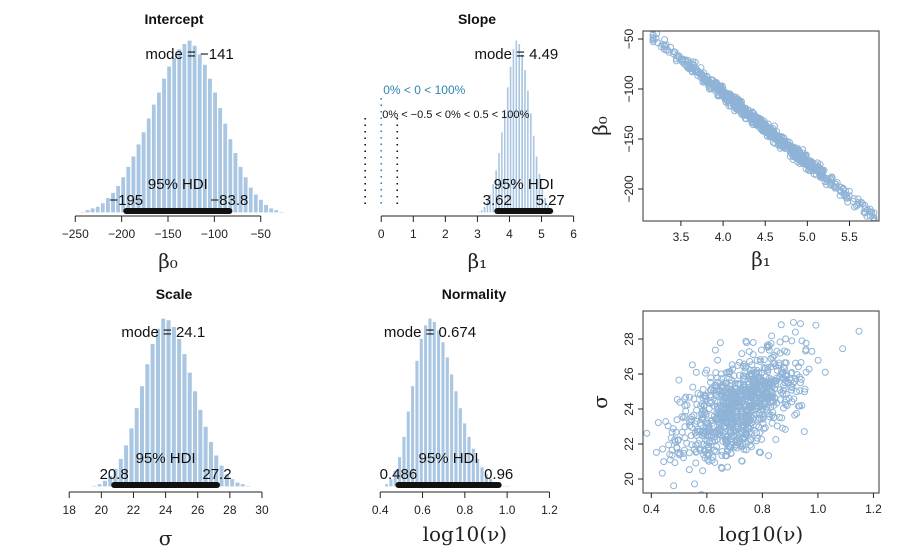 This screenshot has height=556, width=919. What do you see at coordinates (70, 510) in the screenshot?
I see `x-tick-label: 18` at bounding box center [70, 510].